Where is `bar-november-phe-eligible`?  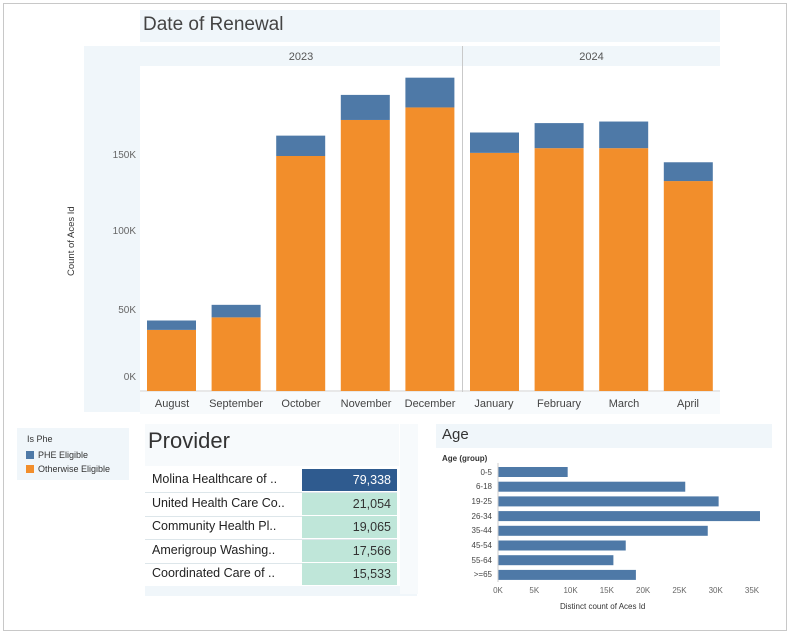
bar-november-phe-eligible is located at coordinates (365, 107).